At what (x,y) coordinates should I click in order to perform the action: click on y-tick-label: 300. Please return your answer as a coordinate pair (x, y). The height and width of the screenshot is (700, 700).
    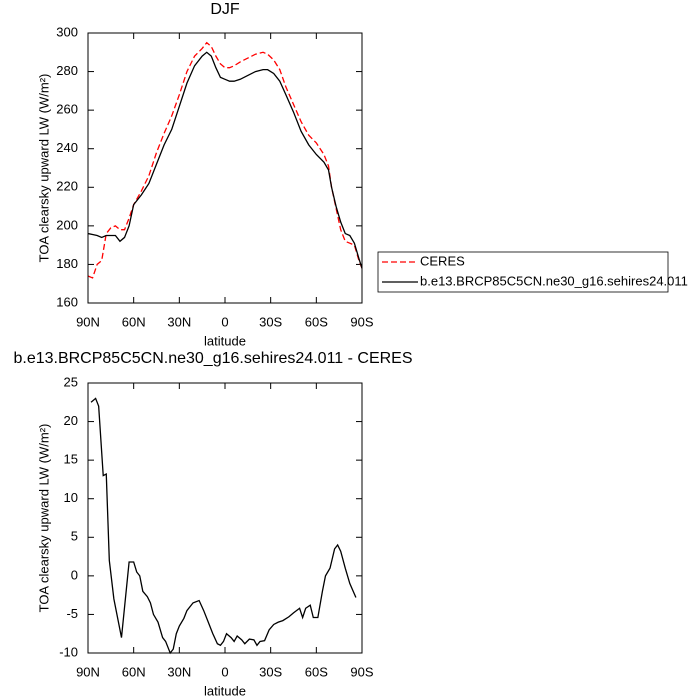
    Looking at the image, I should click on (67, 31).